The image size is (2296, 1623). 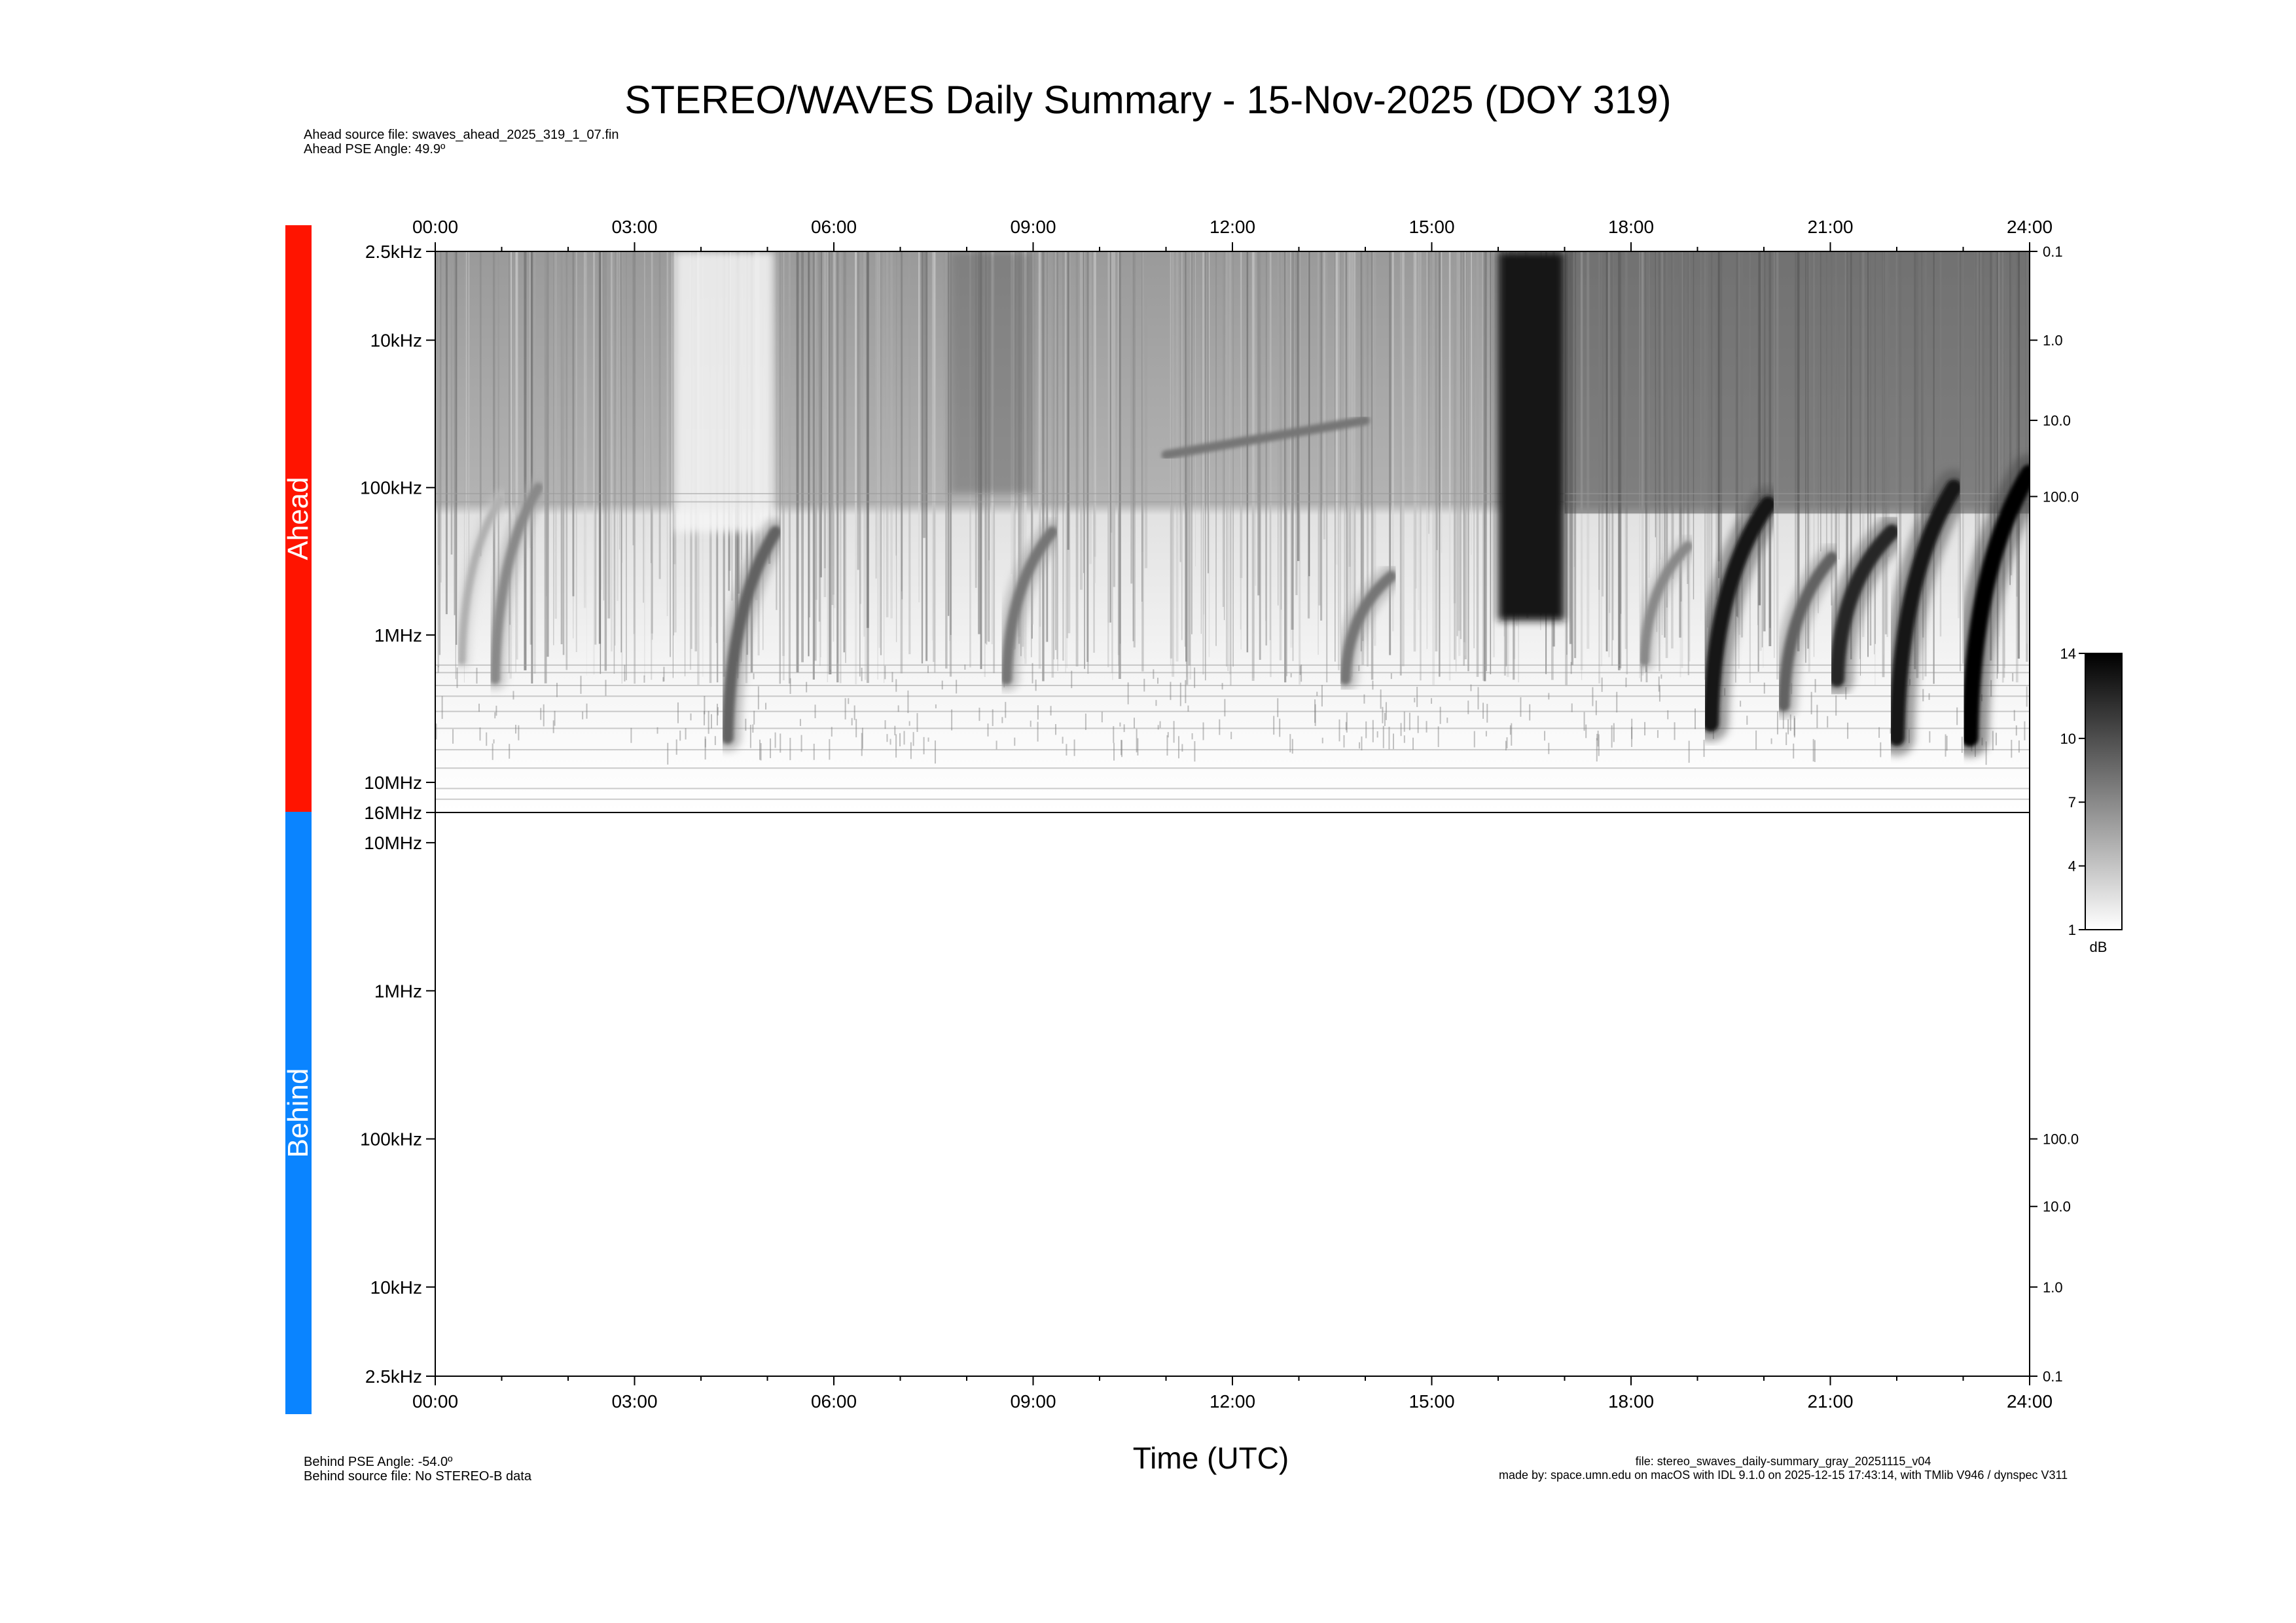 What do you see at coordinates (1033, 227) in the screenshot?
I see `time-tick-label-top: 09:00` at bounding box center [1033, 227].